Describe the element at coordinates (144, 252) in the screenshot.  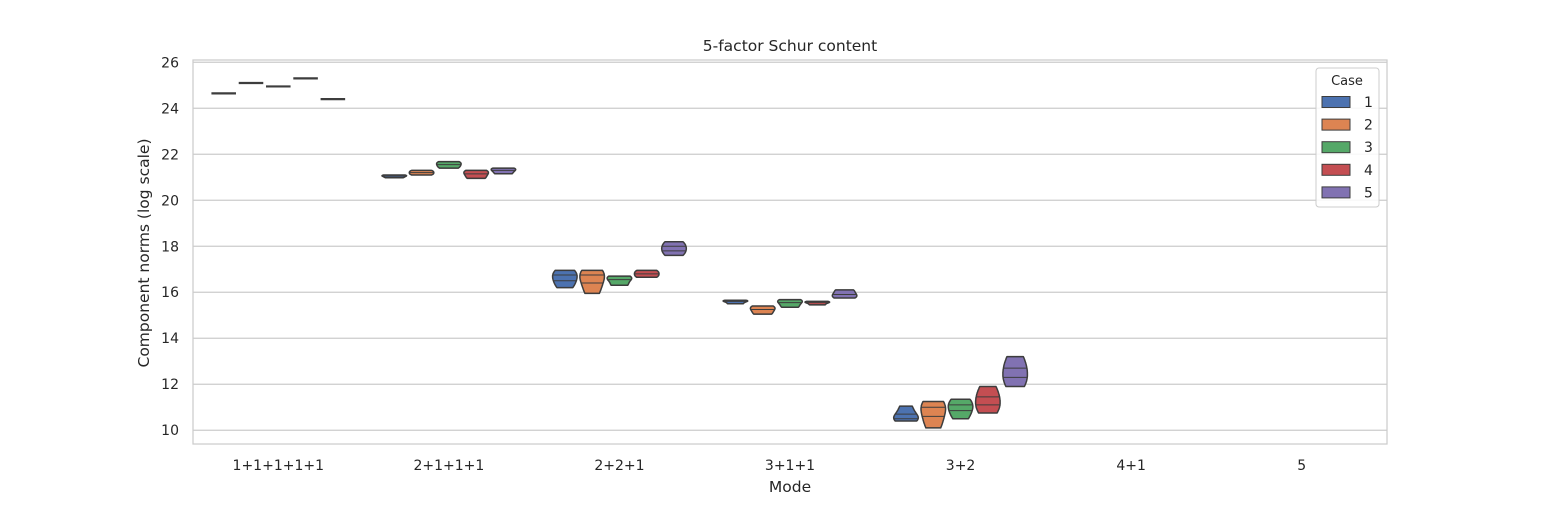
I see `y-axis-title: Component norms (log scale)` at that location.